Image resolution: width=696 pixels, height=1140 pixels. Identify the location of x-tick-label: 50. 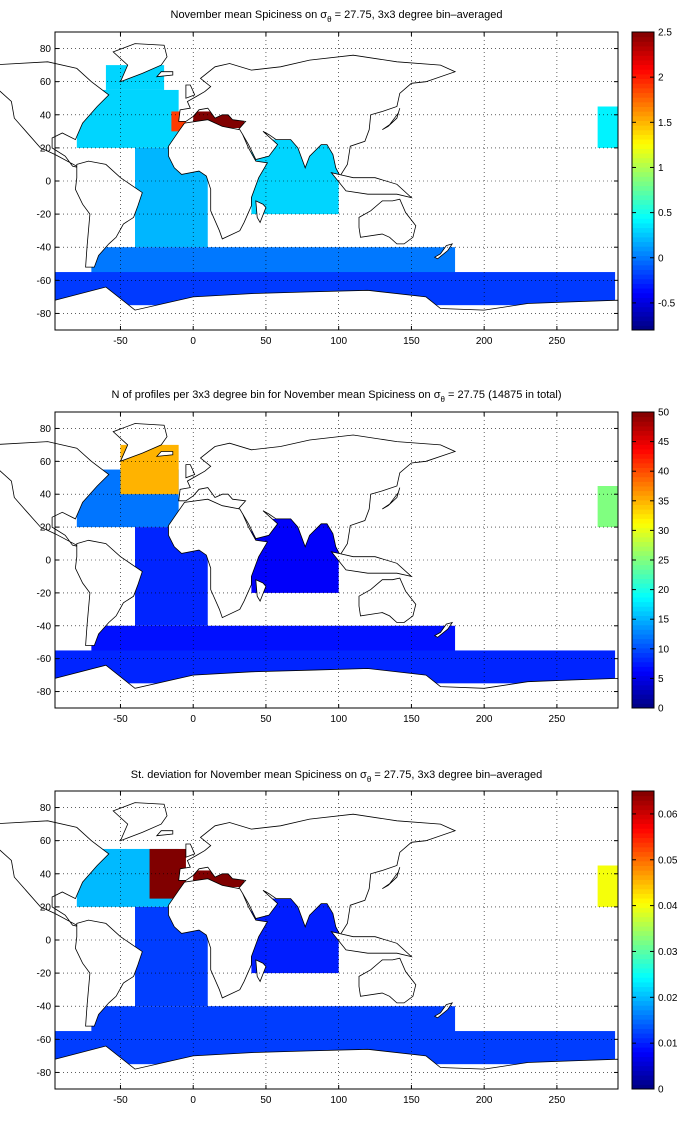
(266, 341).